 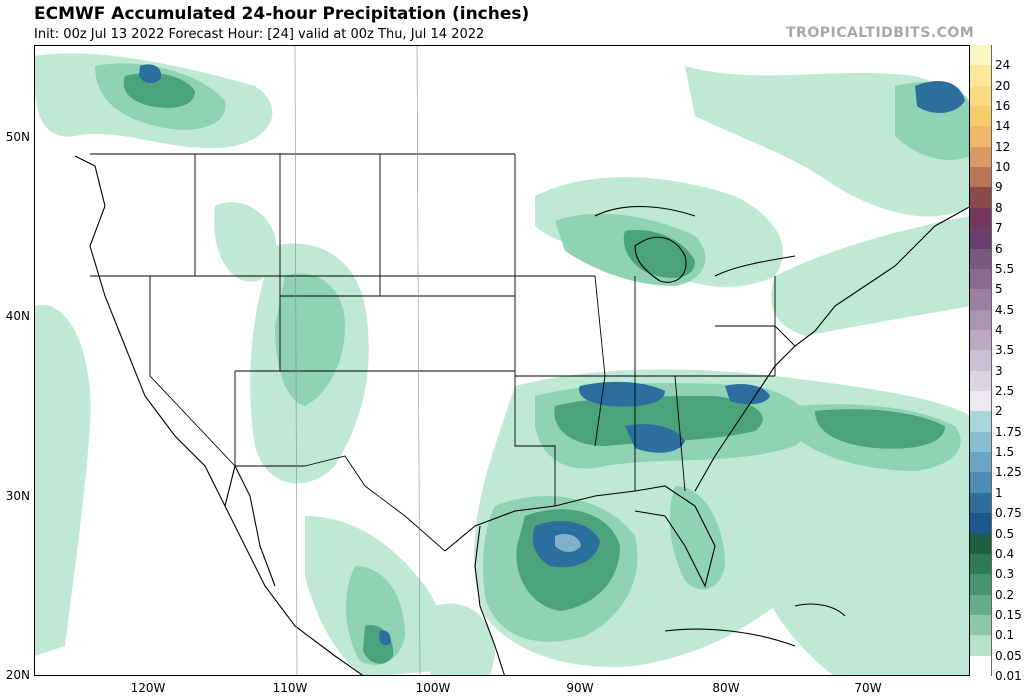 I want to click on lat-label-50n: 50N, so click(x=17, y=137).